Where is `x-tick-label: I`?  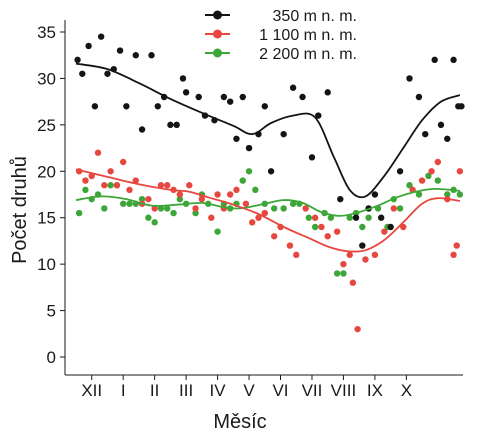
x-tick-label: I is located at coordinates (123, 390).